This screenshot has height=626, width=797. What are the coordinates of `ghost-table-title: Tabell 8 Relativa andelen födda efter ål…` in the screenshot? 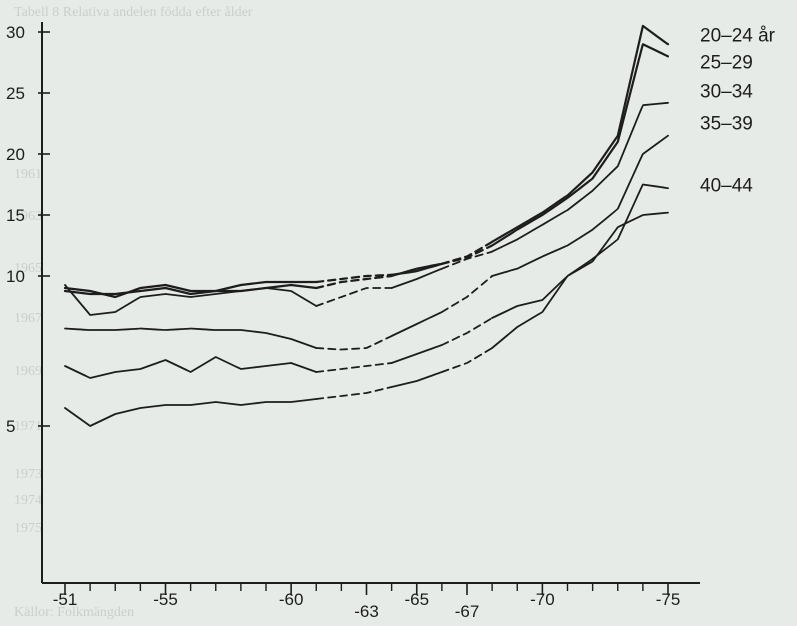 It's located at (133, 12).